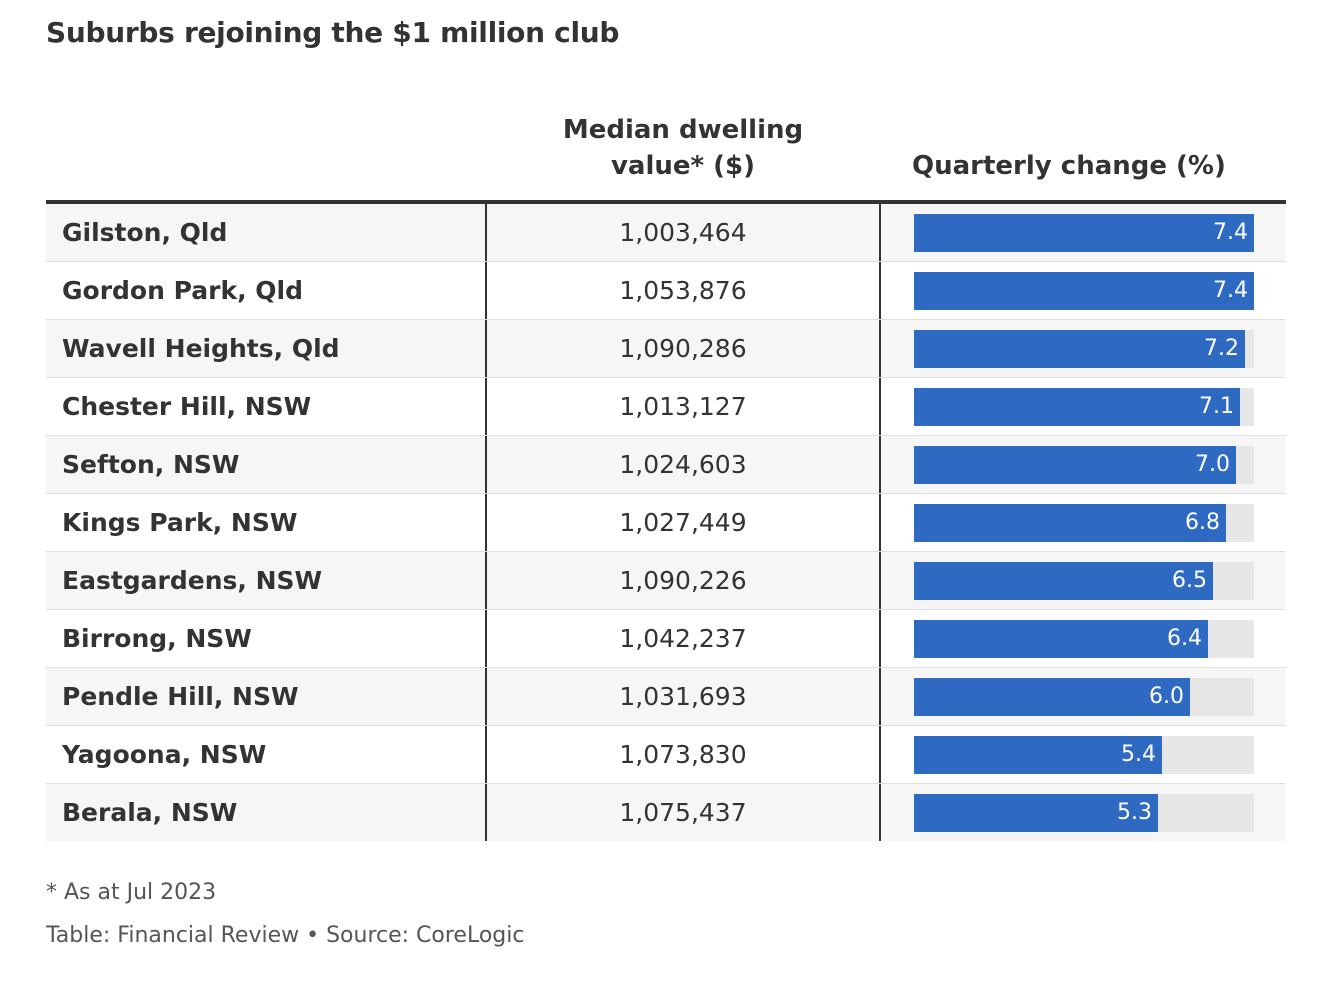  What do you see at coordinates (1079, 349) in the screenshot?
I see `change-bar: 7.2` at bounding box center [1079, 349].